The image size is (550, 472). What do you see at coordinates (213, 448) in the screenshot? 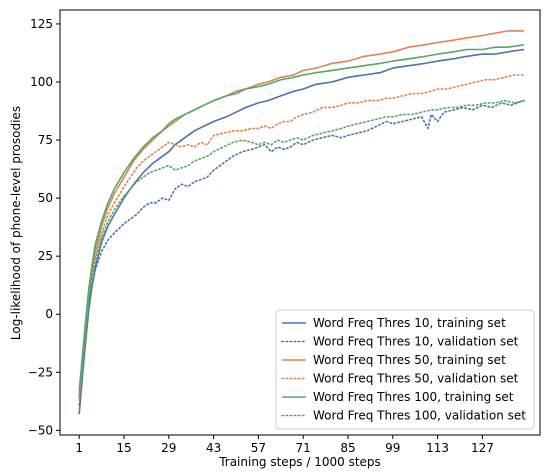
I see `x-tick-label: 43` at bounding box center [213, 448].